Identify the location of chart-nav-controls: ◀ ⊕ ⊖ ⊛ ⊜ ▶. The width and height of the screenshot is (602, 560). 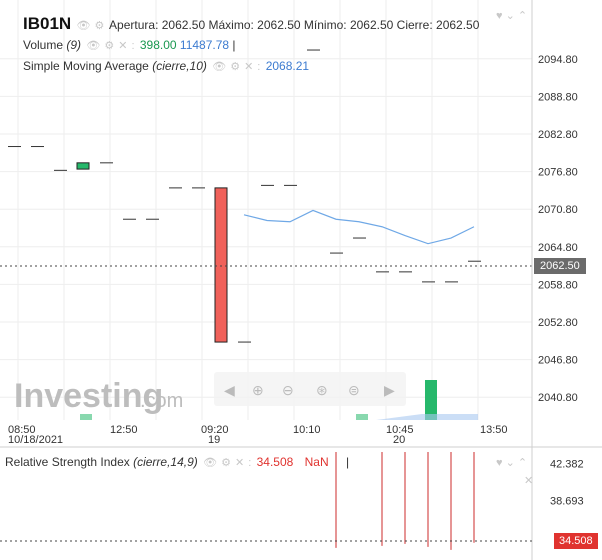
(310, 389).